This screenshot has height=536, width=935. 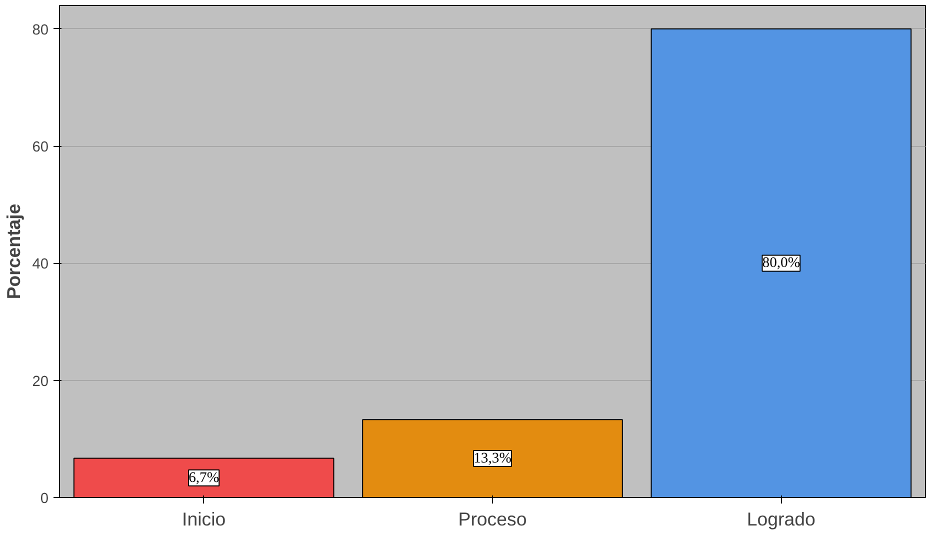 I want to click on y-tick-label: 0, so click(x=44, y=499).